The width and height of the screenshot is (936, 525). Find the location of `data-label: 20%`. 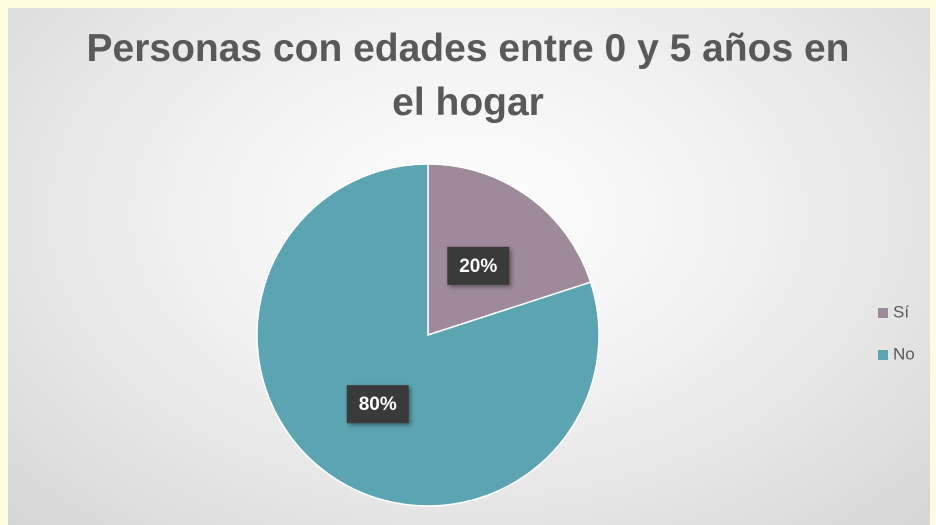

data-label: 20% is located at coordinates (478, 266).